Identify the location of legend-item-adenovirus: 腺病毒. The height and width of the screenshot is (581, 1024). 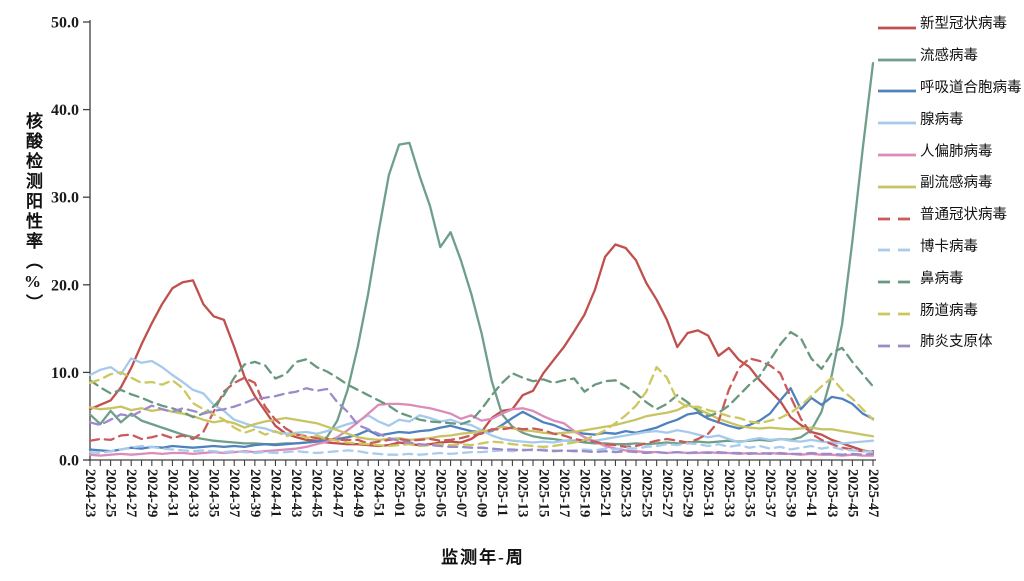
(949, 118).